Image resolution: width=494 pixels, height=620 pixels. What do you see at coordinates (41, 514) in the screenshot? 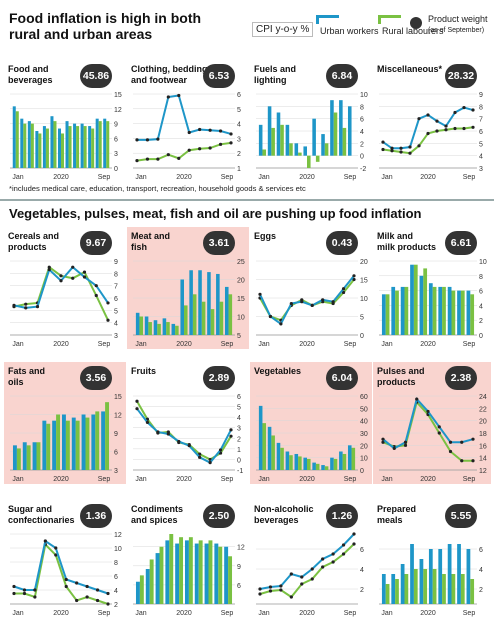
I see `panel-title: Sugar and confectionaries` at bounding box center [41, 514].